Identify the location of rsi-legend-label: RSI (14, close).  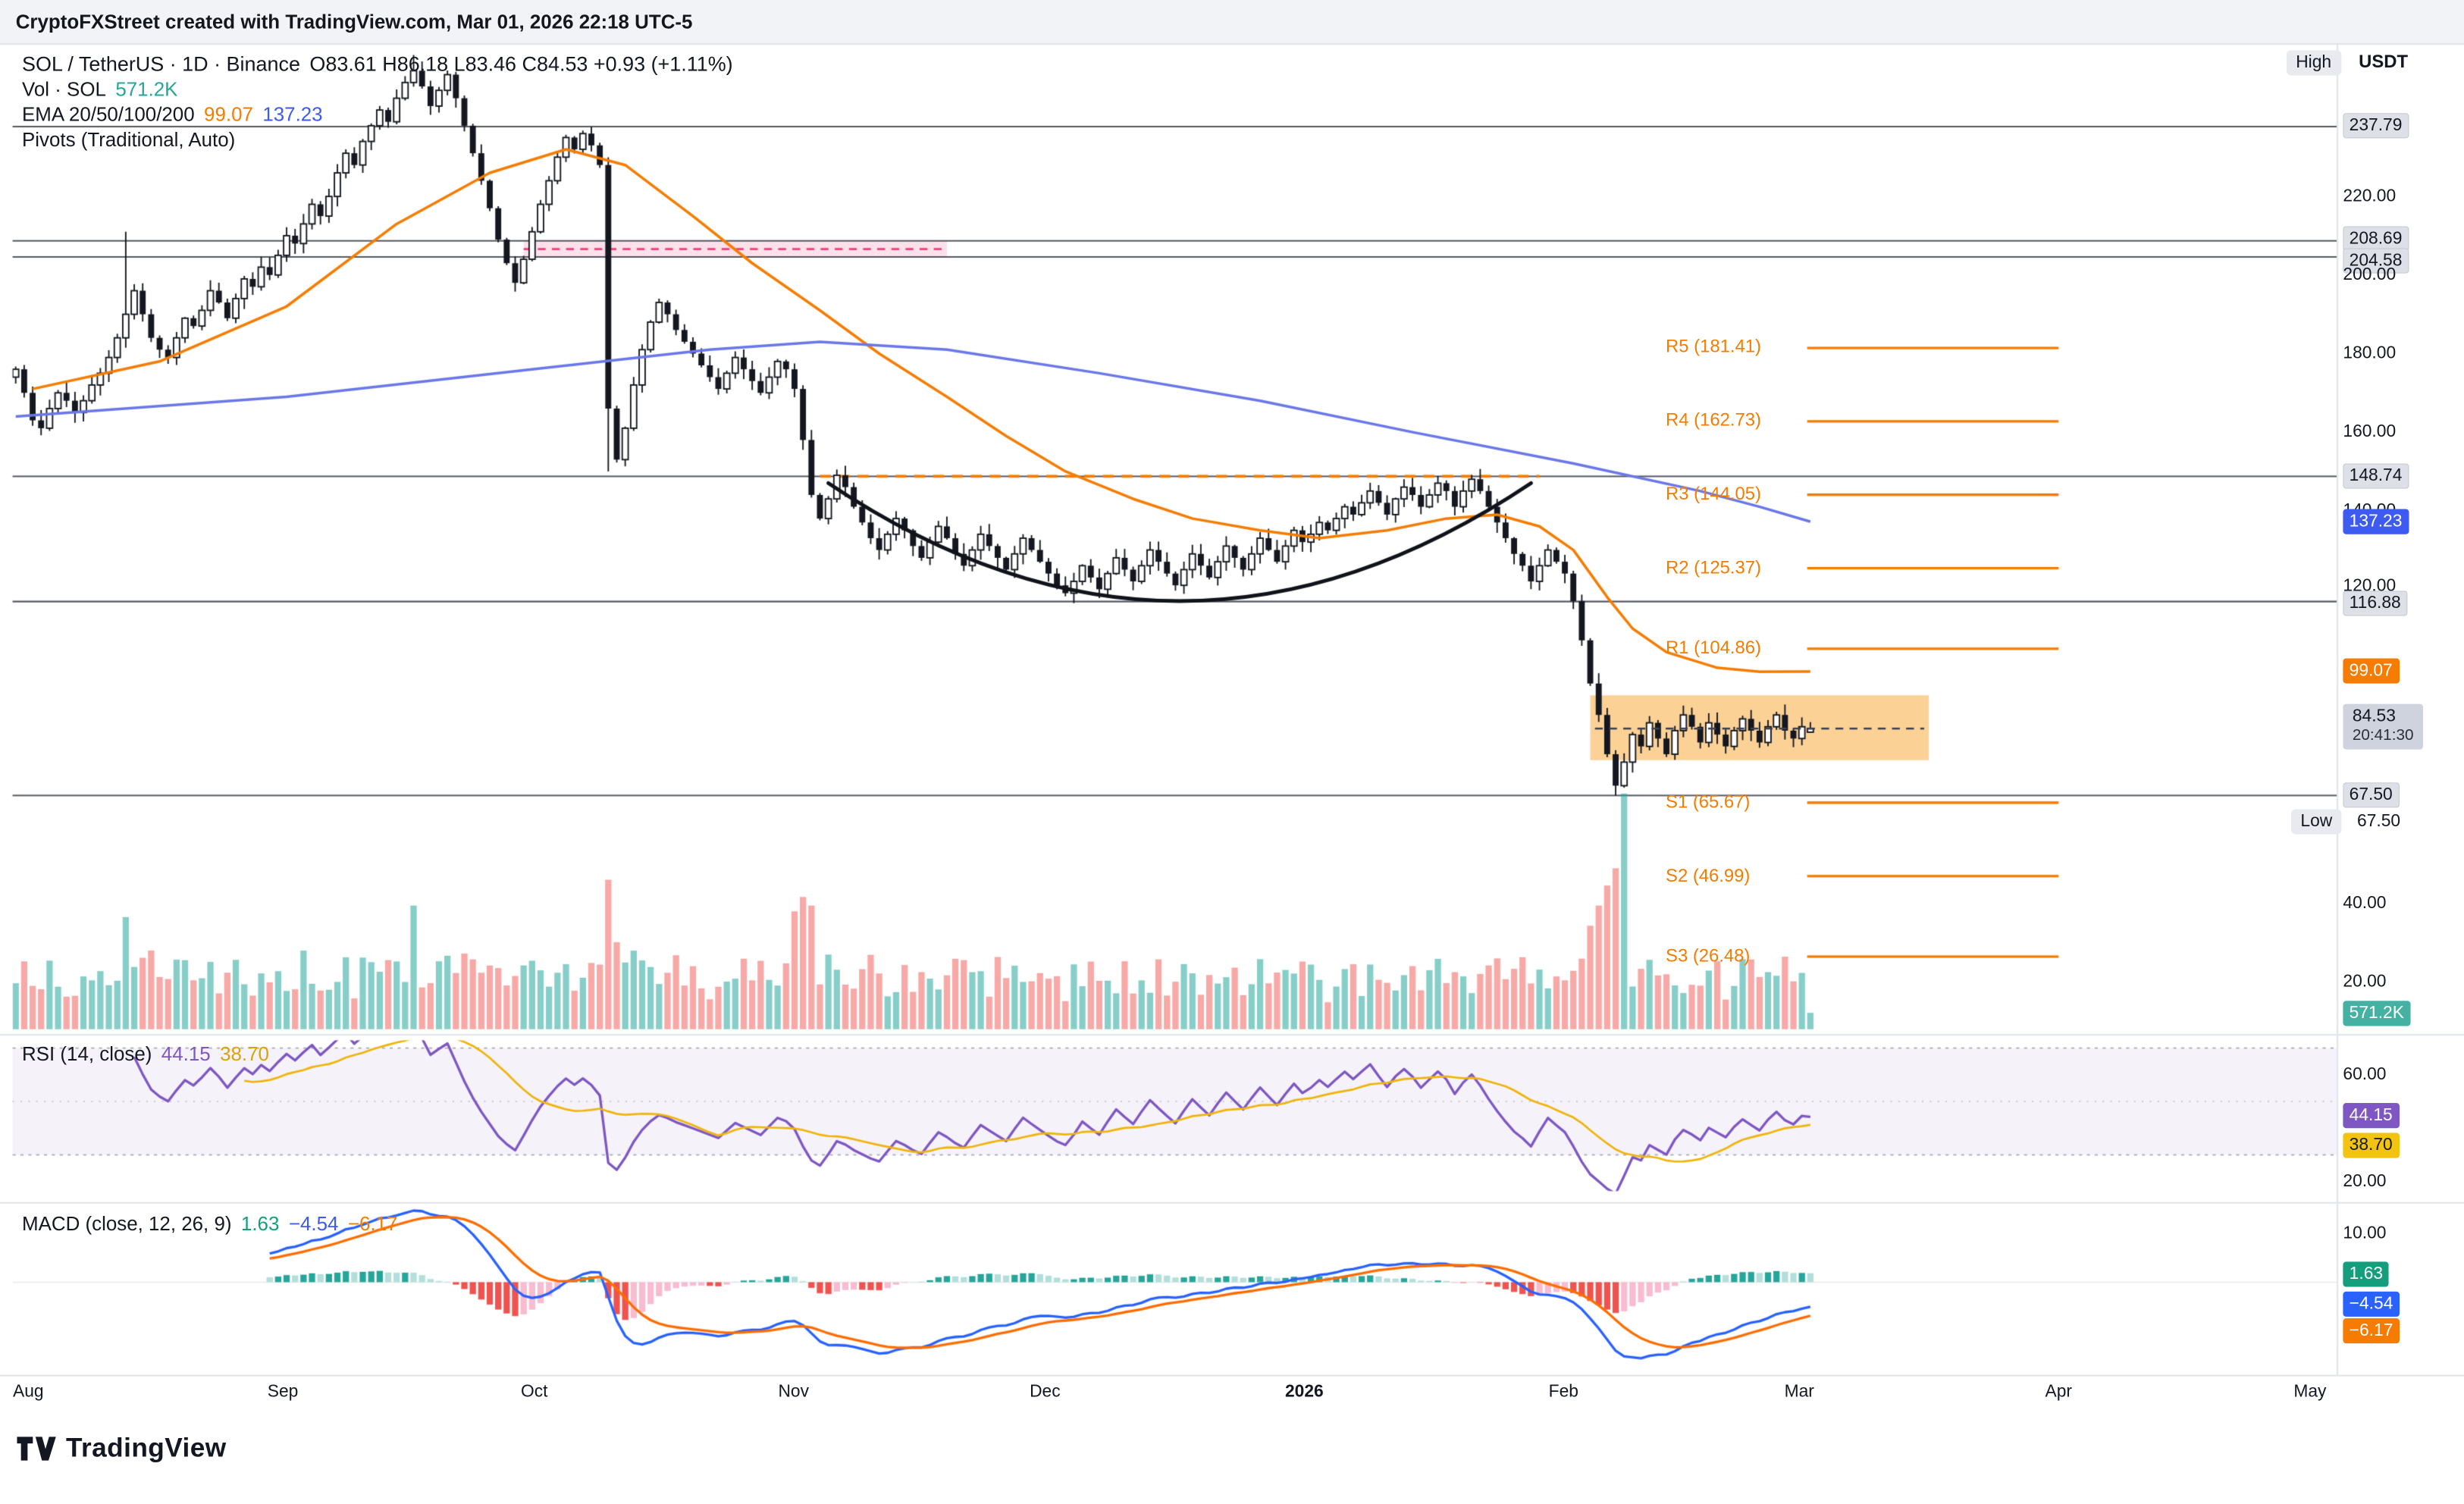
(87, 1054).